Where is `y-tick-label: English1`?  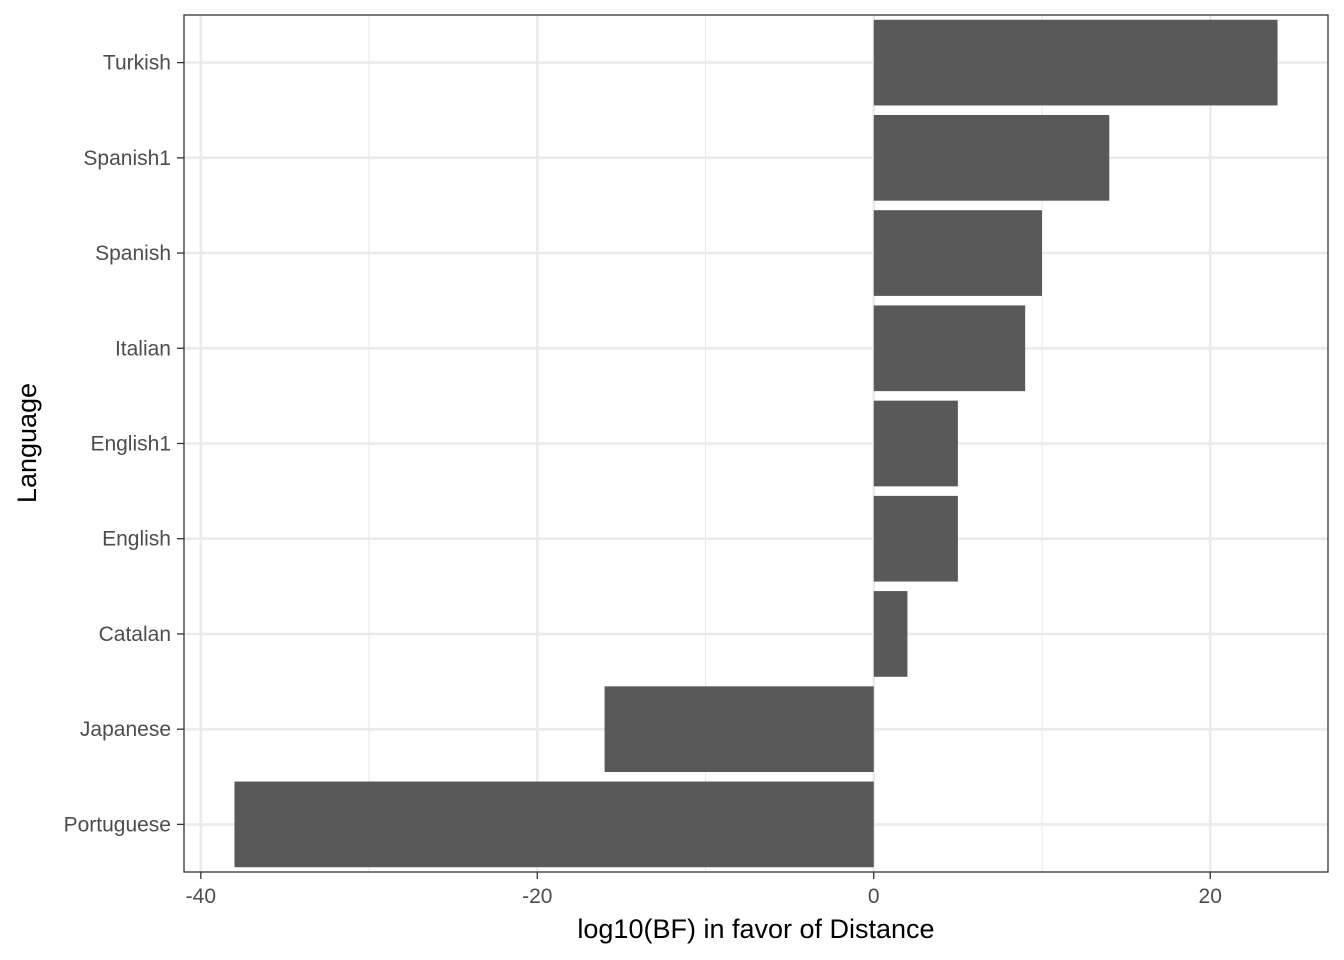 y-tick-label: English1 is located at coordinates (130, 444).